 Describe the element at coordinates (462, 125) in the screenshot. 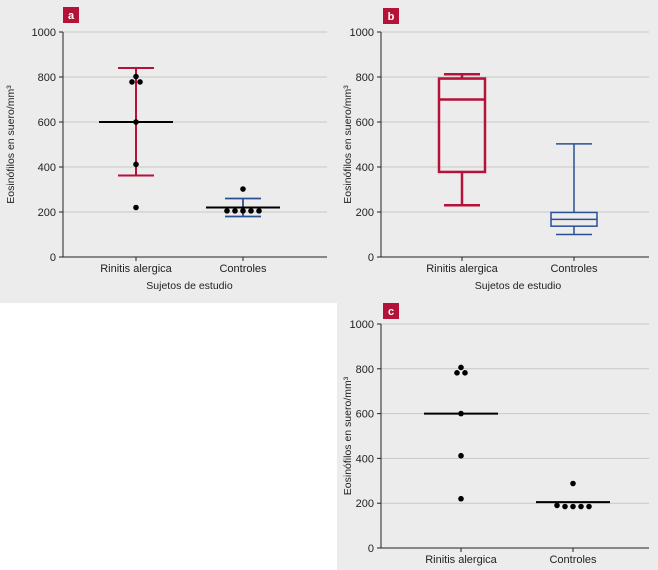

I see `box-iqr` at that location.